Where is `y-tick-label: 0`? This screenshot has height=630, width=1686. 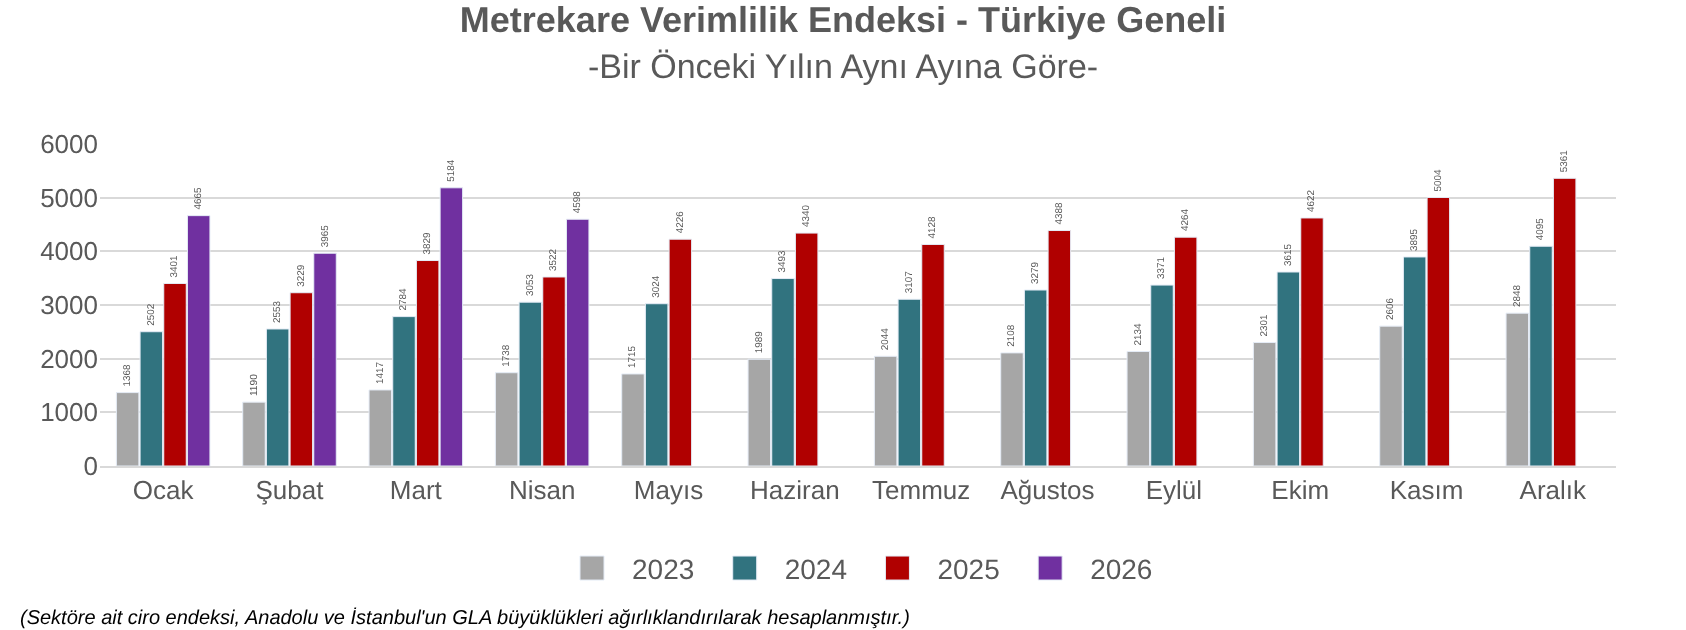 y-tick-label: 0 is located at coordinates (90, 466).